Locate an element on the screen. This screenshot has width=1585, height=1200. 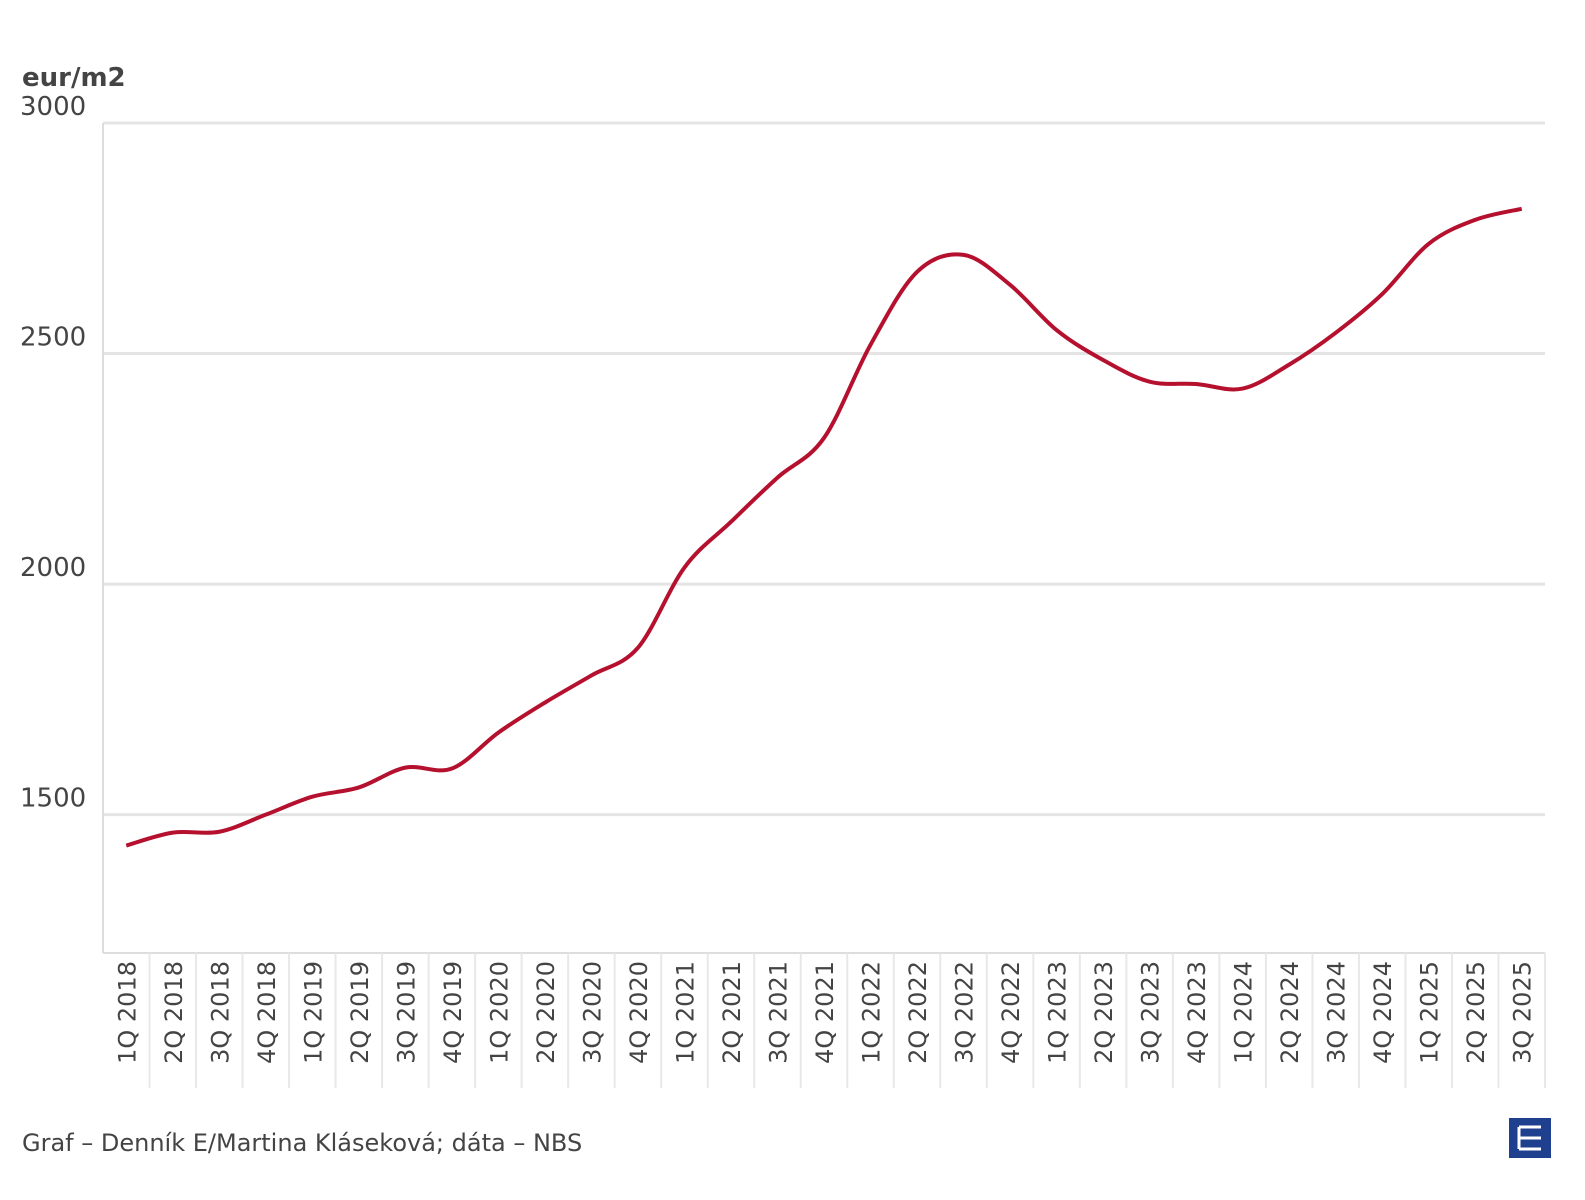
x-tick-label: 2Q 2024 is located at coordinates (1290, 1012).